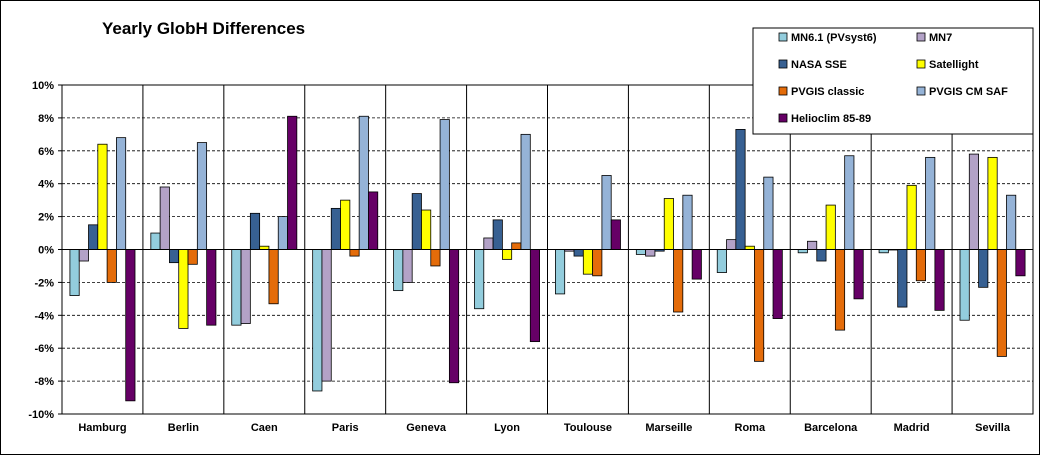 This screenshot has width=1040, height=459. I want to click on legend-label: PVGIS classic, so click(827, 92).